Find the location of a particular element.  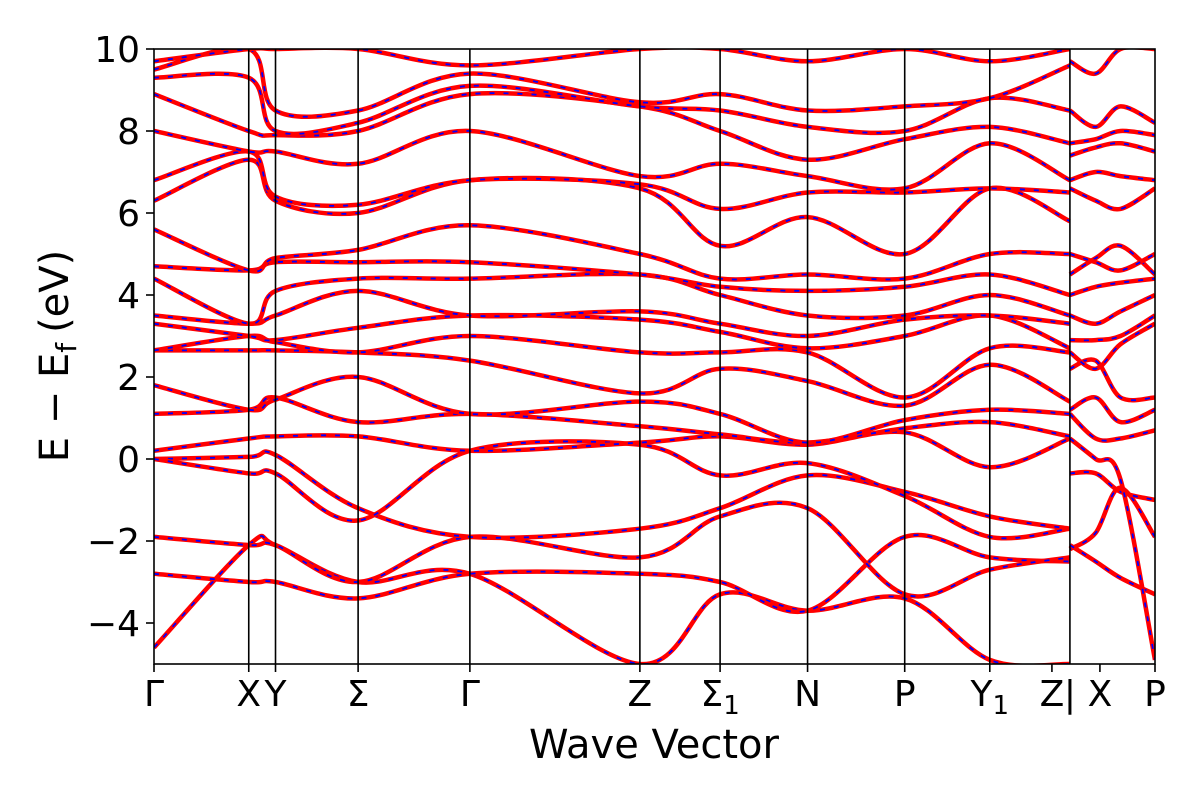

y-tick-label: −4 is located at coordinates (113, 624).